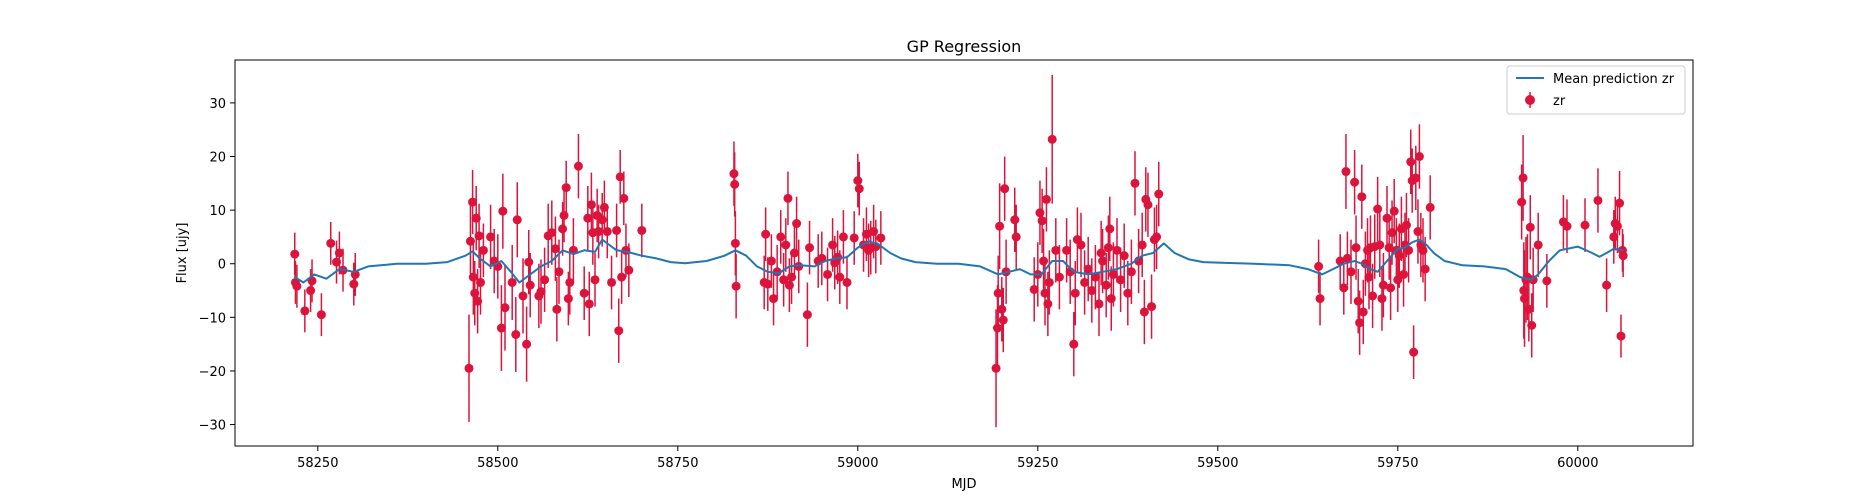 The height and width of the screenshot is (500, 1875). What do you see at coordinates (217, 211) in the screenshot?
I see `y-tick-label: 10` at bounding box center [217, 211].